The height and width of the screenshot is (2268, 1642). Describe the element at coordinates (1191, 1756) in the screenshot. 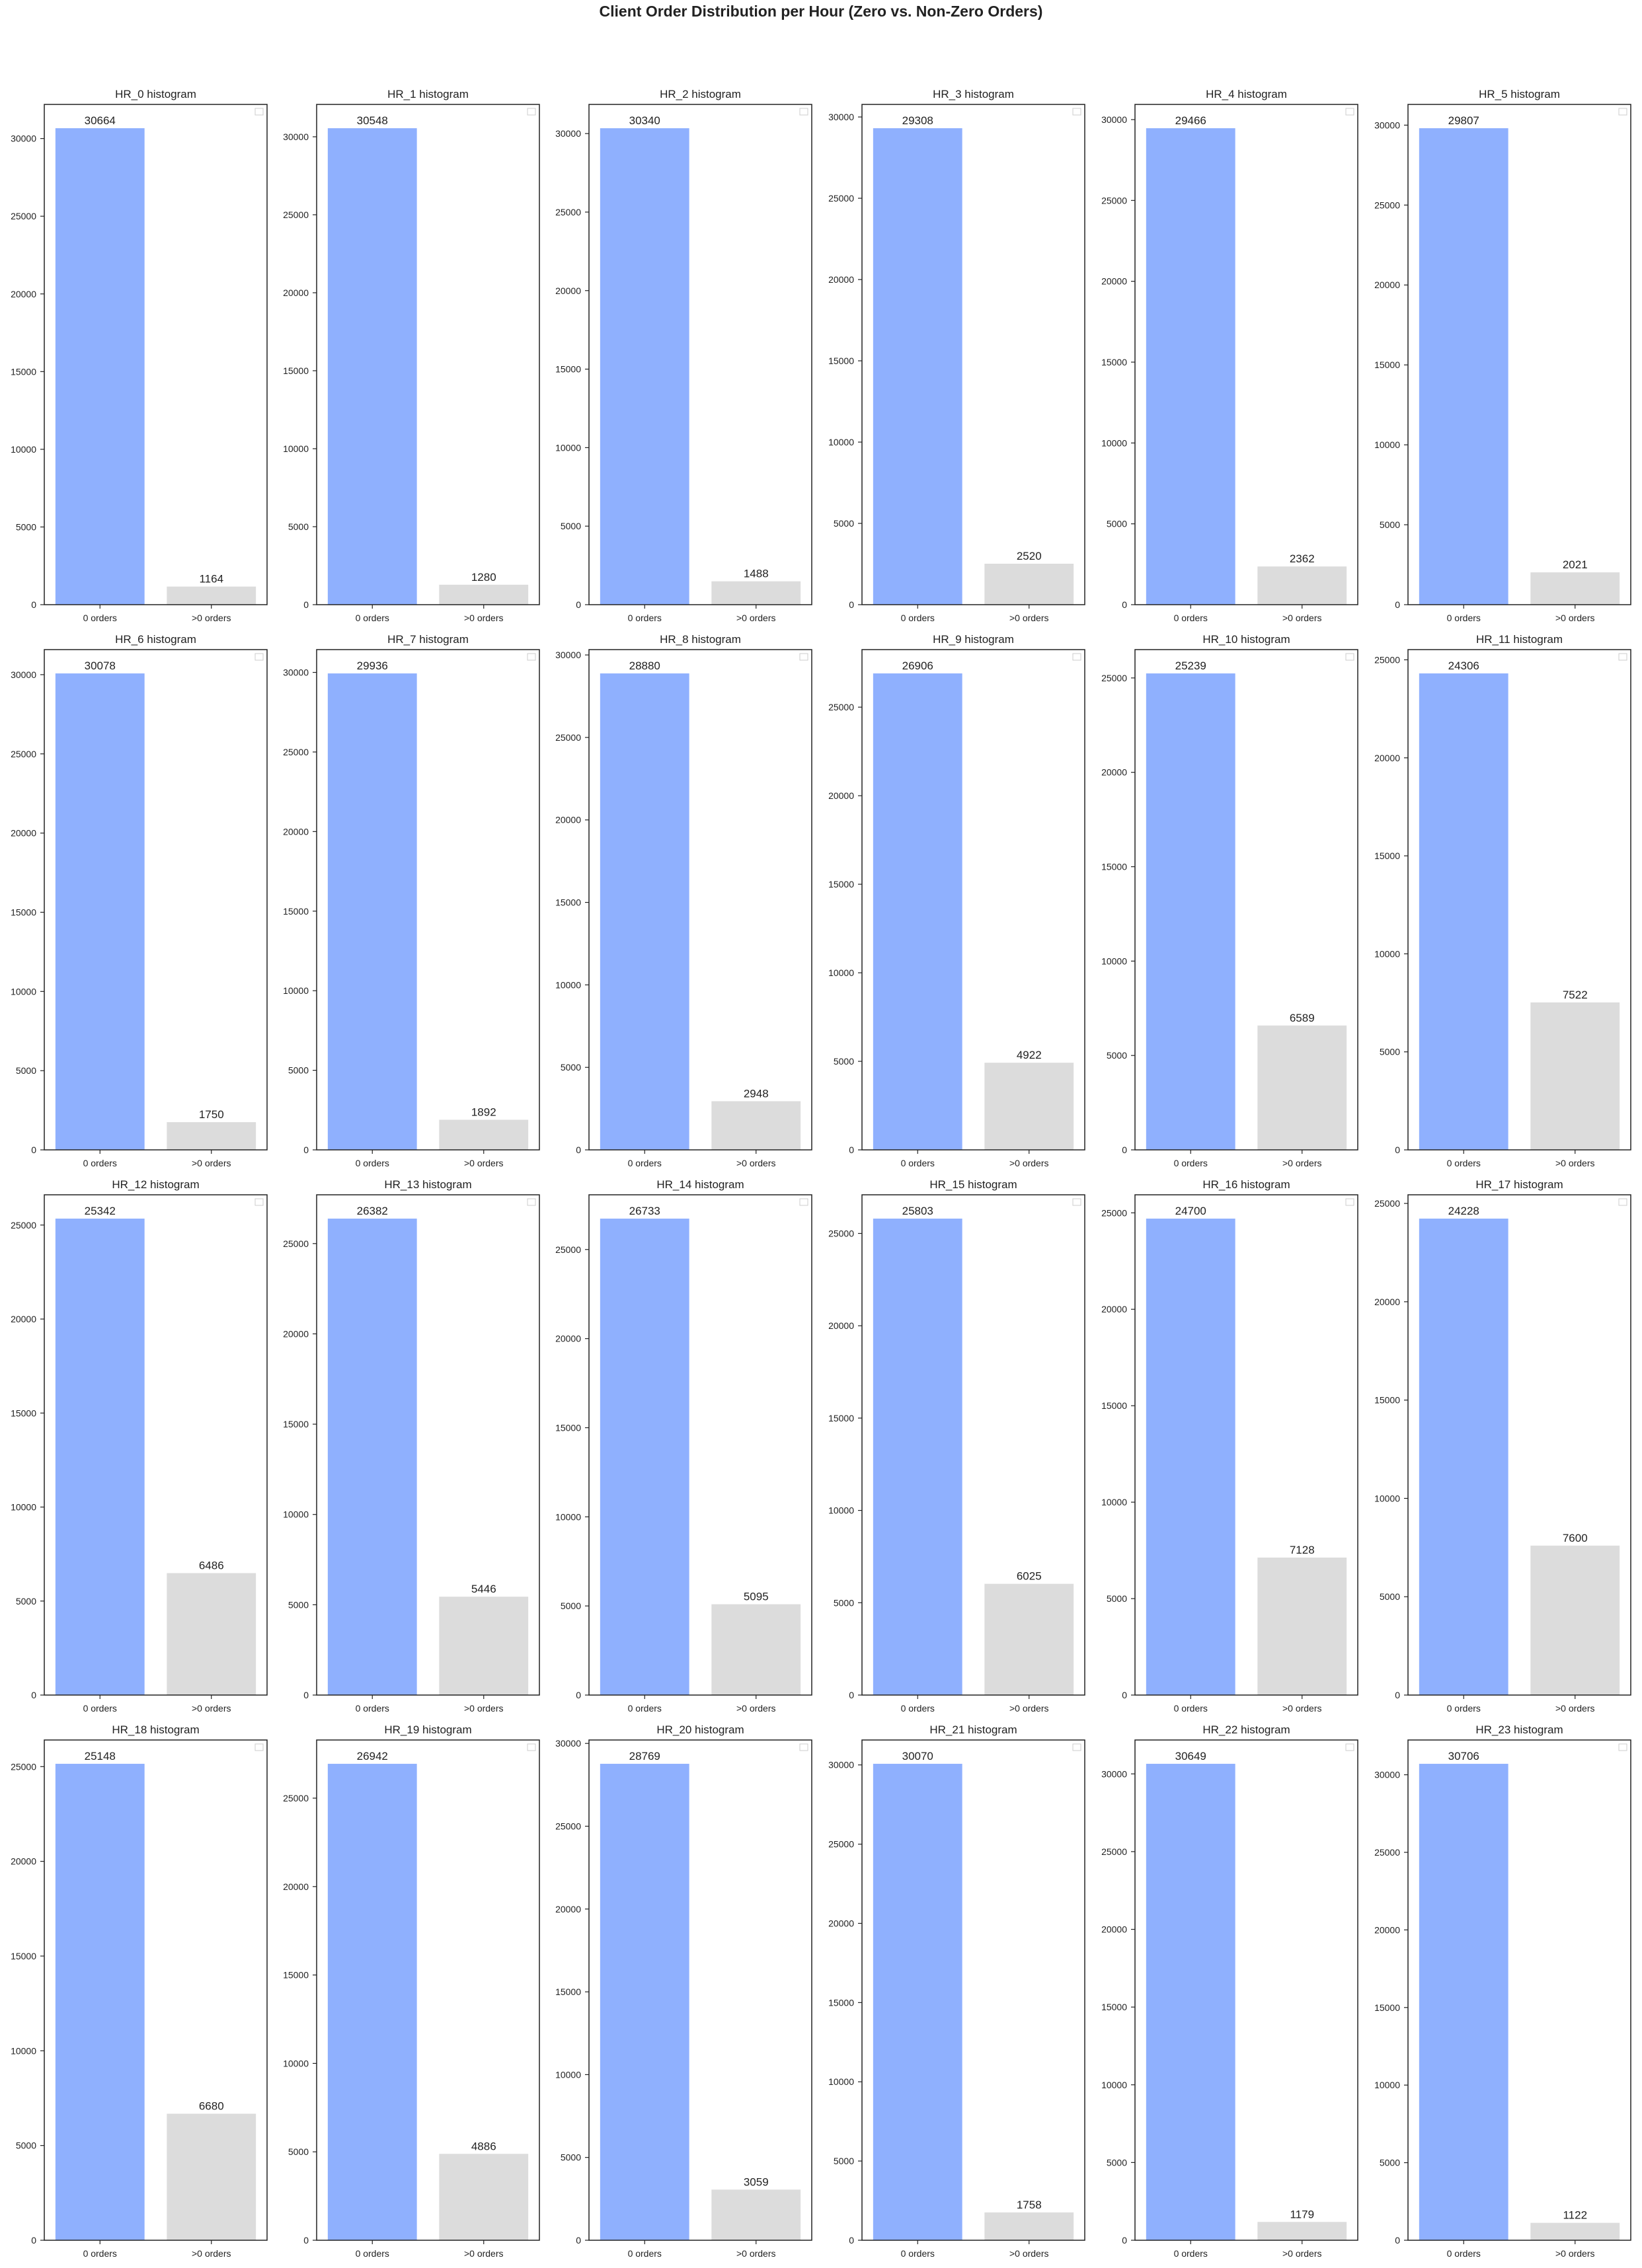

I see `bar-value-label: 30649` at that location.